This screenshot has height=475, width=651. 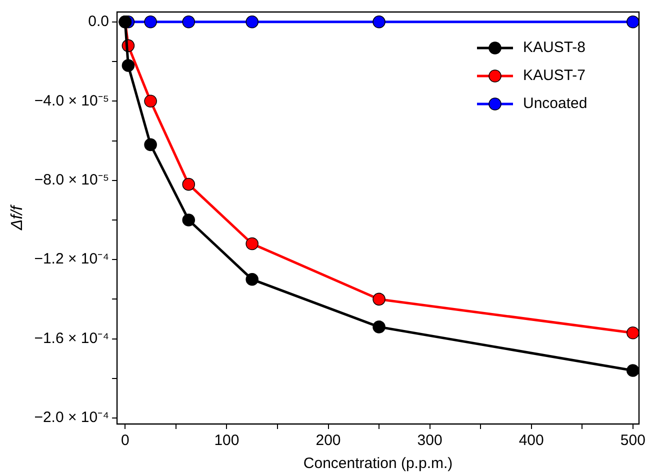 What do you see at coordinates (72, 180) in the screenshot?
I see `y-tick-label: −8.0 × 10⁻⁵` at bounding box center [72, 180].